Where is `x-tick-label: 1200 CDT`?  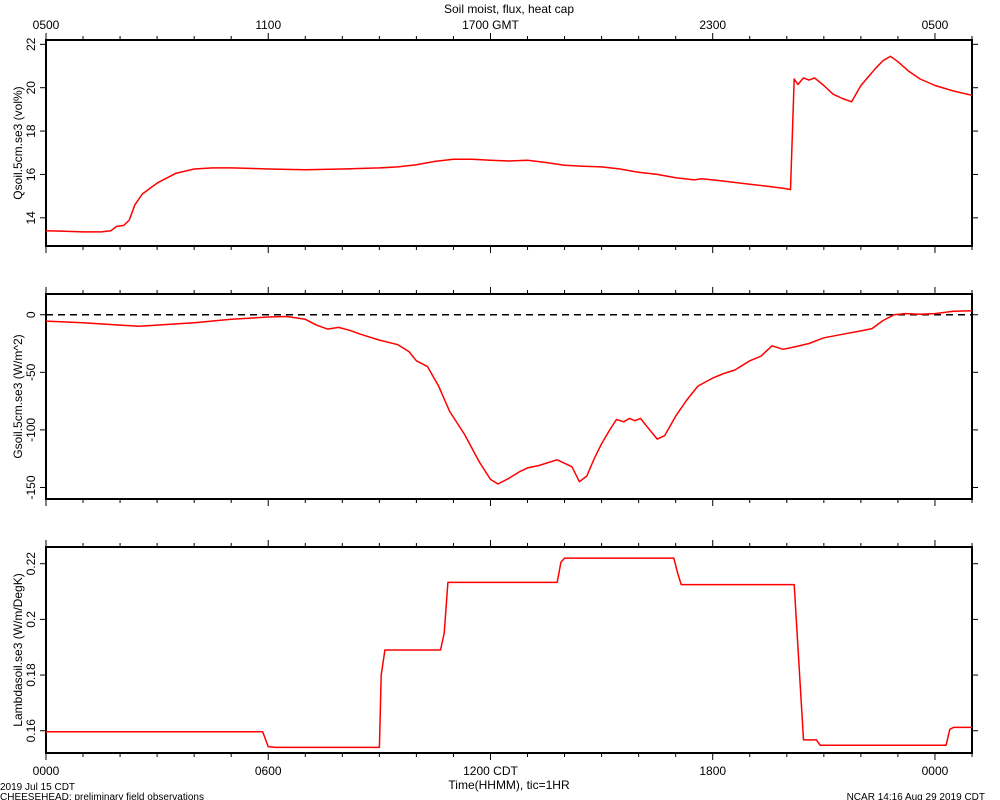 x-tick-label: 1200 CDT is located at coordinates (490, 771).